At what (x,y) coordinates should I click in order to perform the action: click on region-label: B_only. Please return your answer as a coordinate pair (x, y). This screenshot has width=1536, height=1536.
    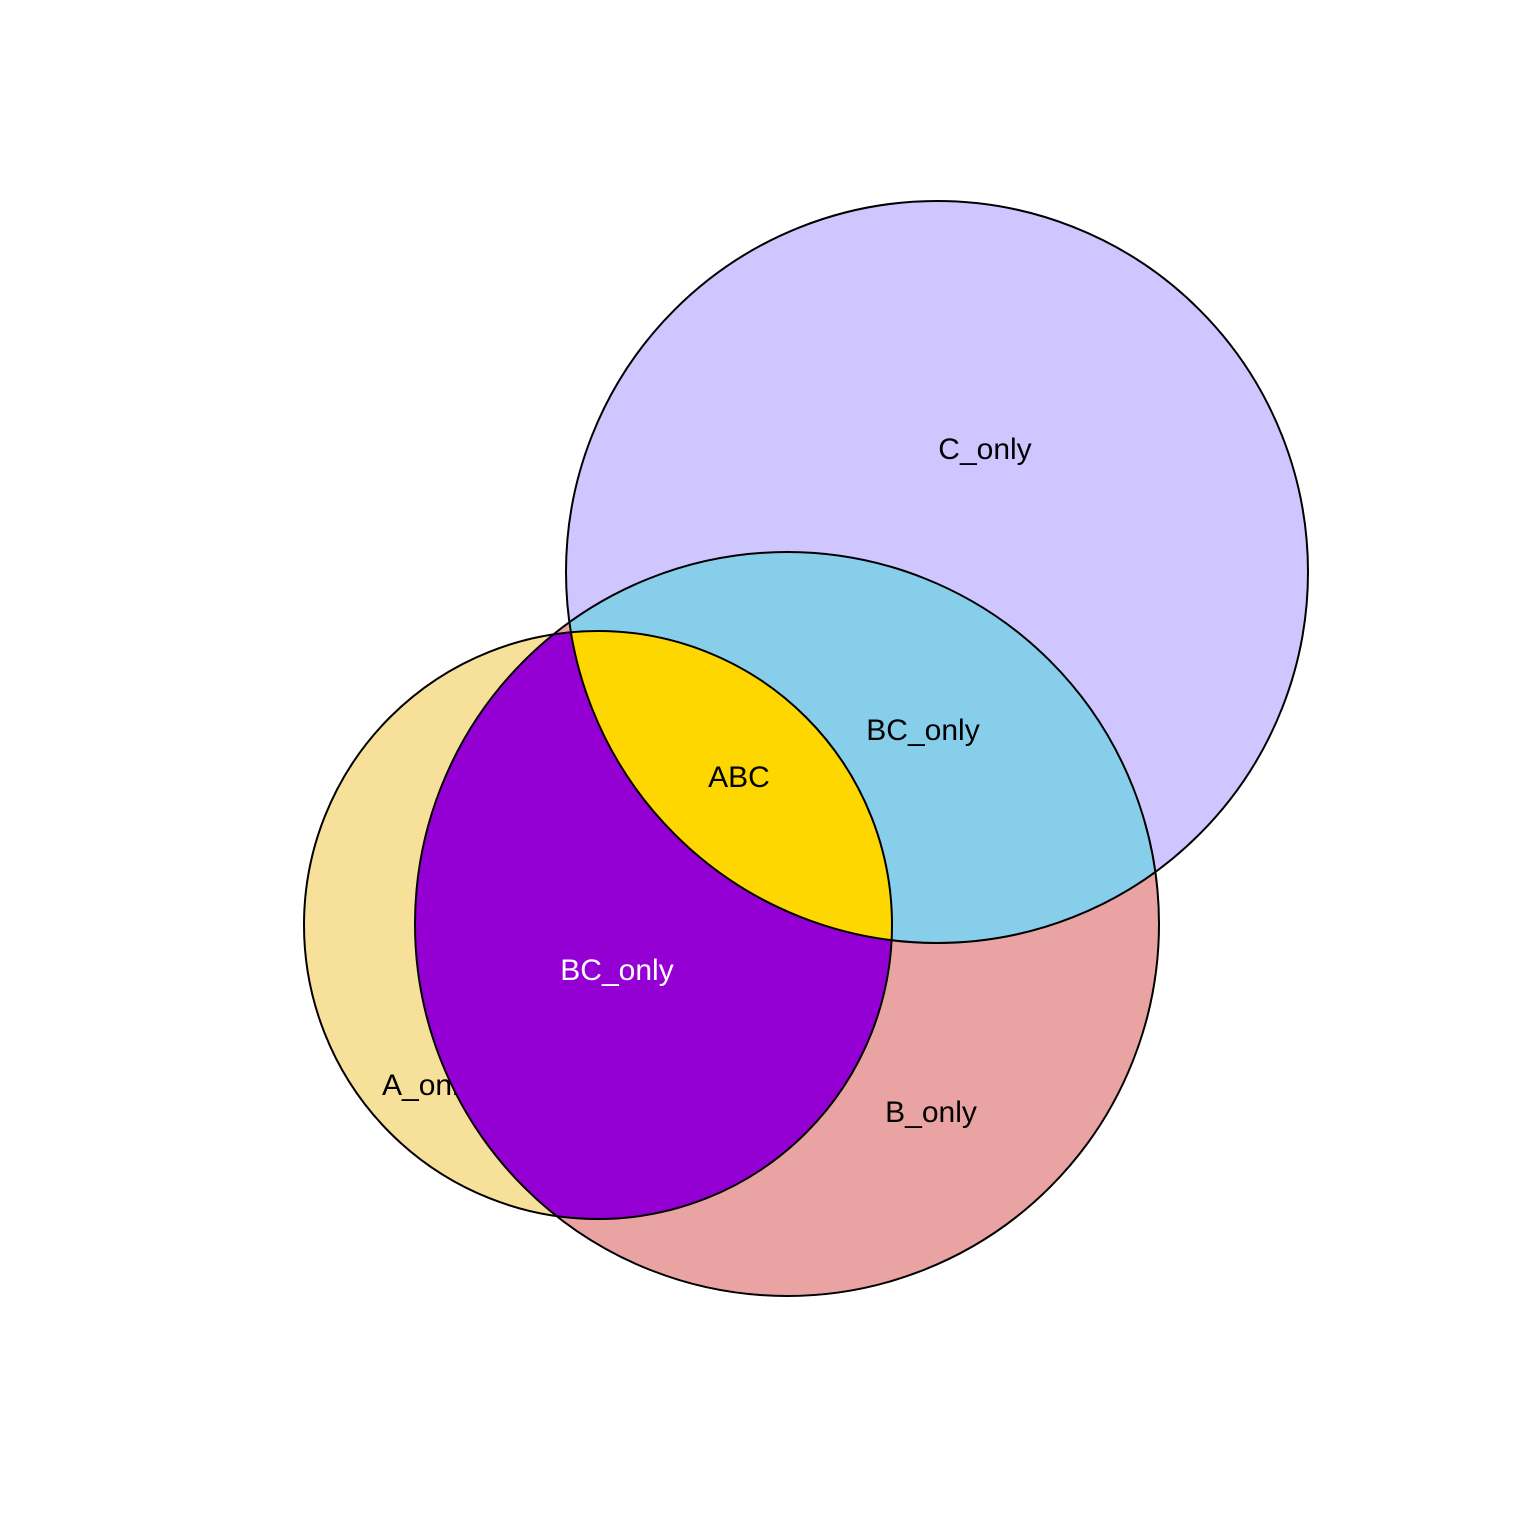
    Looking at the image, I should click on (931, 1112).